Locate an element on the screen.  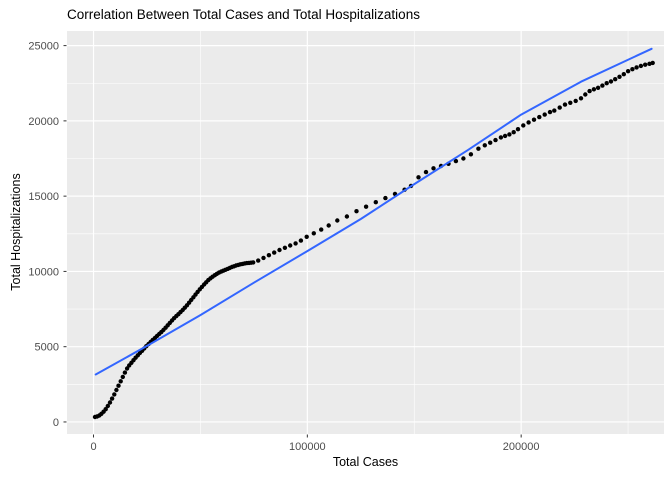
y-tick-label: 0 is located at coordinates (56, 423).